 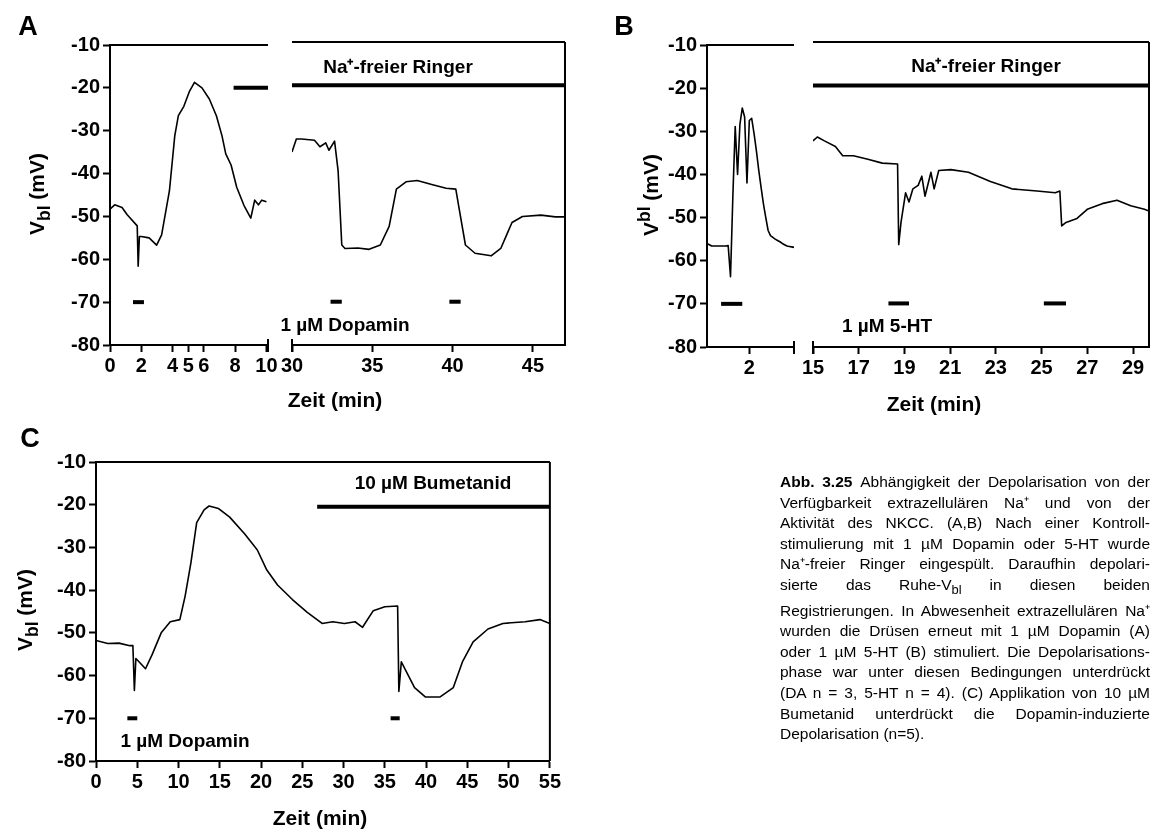 What do you see at coordinates (261, 780) in the screenshot?
I see `x-tick-label: 20` at bounding box center [261, 780].